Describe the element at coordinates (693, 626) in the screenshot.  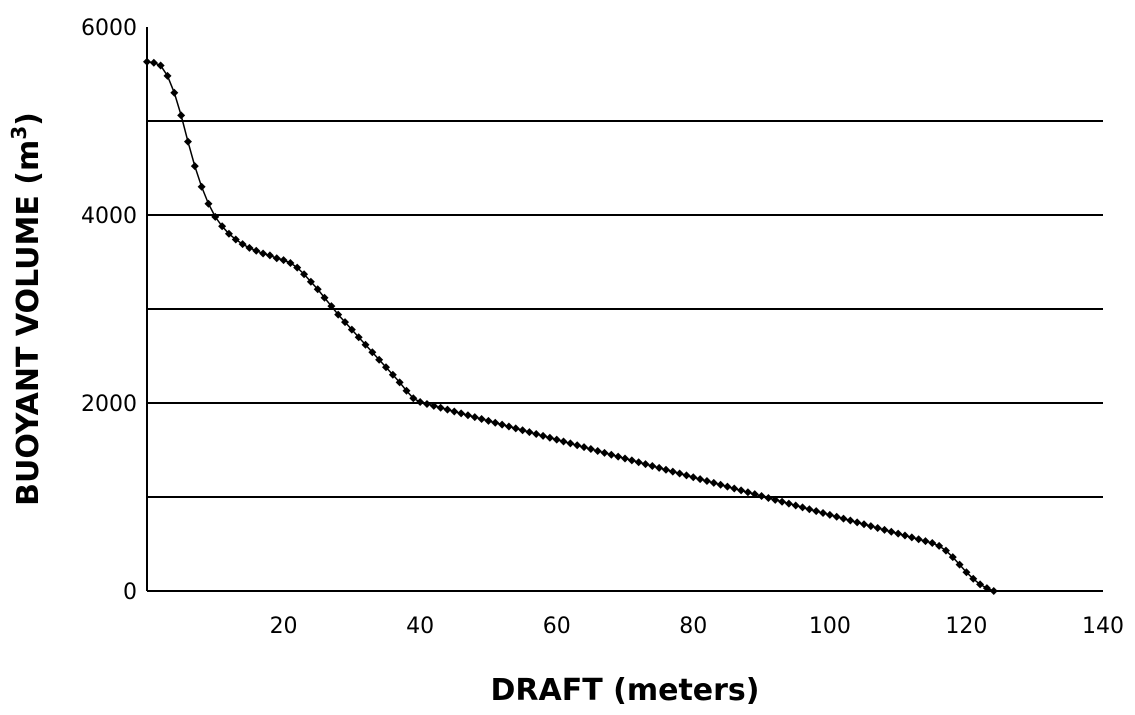
I see `x-tick-label: 80` at that location.